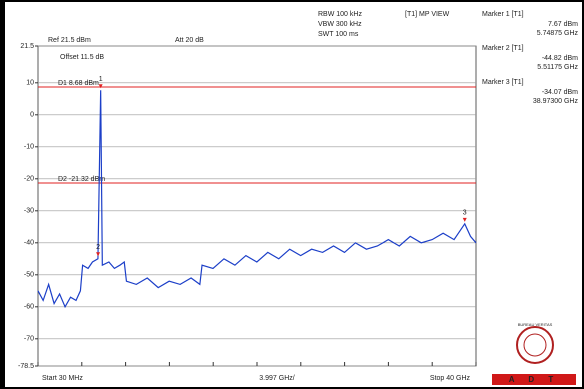 The image size is (584, 389). Describe the element at coordinates (338, 34) in the screenshot. I see `annotation: SWT 100 ms` at that location.